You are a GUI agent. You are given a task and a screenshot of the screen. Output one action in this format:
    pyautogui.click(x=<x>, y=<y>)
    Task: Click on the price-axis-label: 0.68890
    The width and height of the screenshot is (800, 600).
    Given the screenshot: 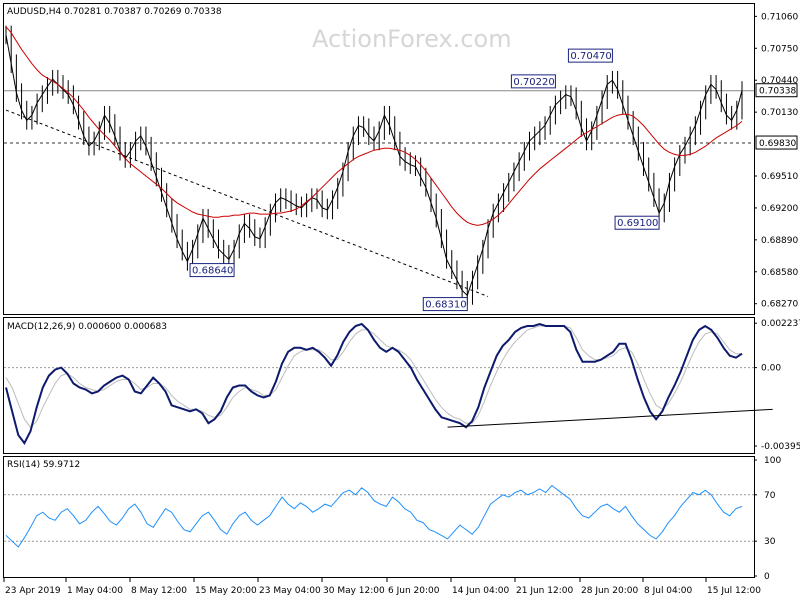 What is the action you would take?
    pyautogui.click(x=779, y=241)
    